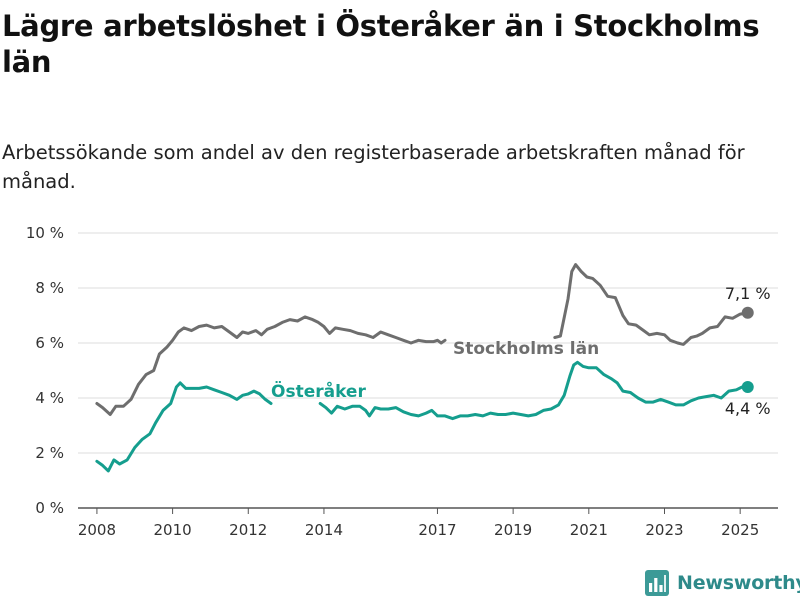 This screenshot has height=600, width=800. I want to click on x-tick-label: 2025, so click(740, 530).